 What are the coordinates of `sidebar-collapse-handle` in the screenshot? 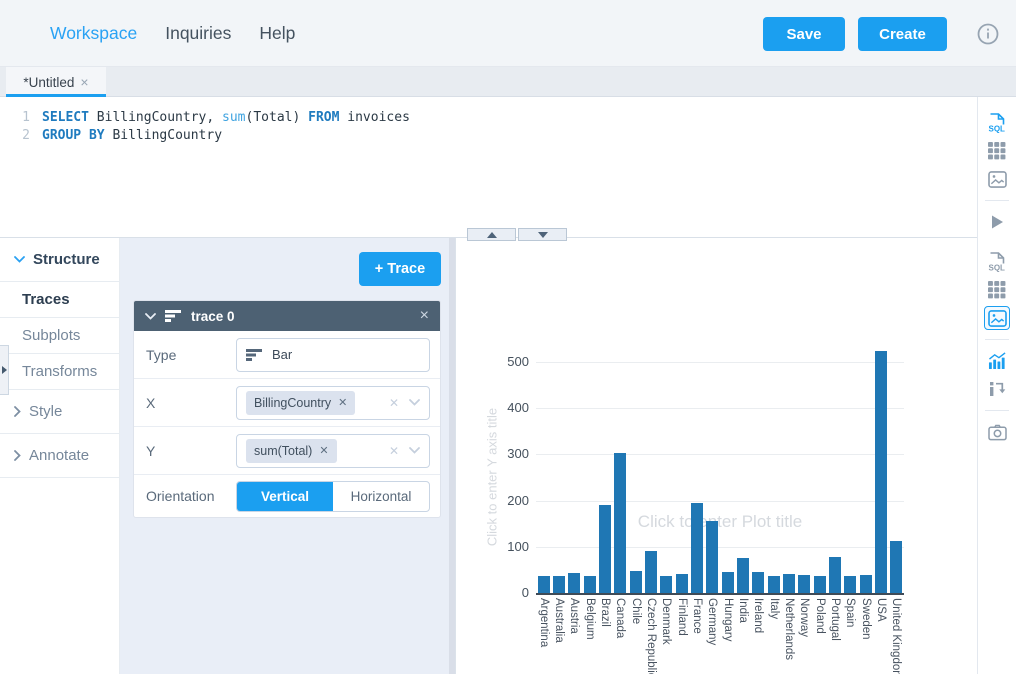 It's located at (4, 370).